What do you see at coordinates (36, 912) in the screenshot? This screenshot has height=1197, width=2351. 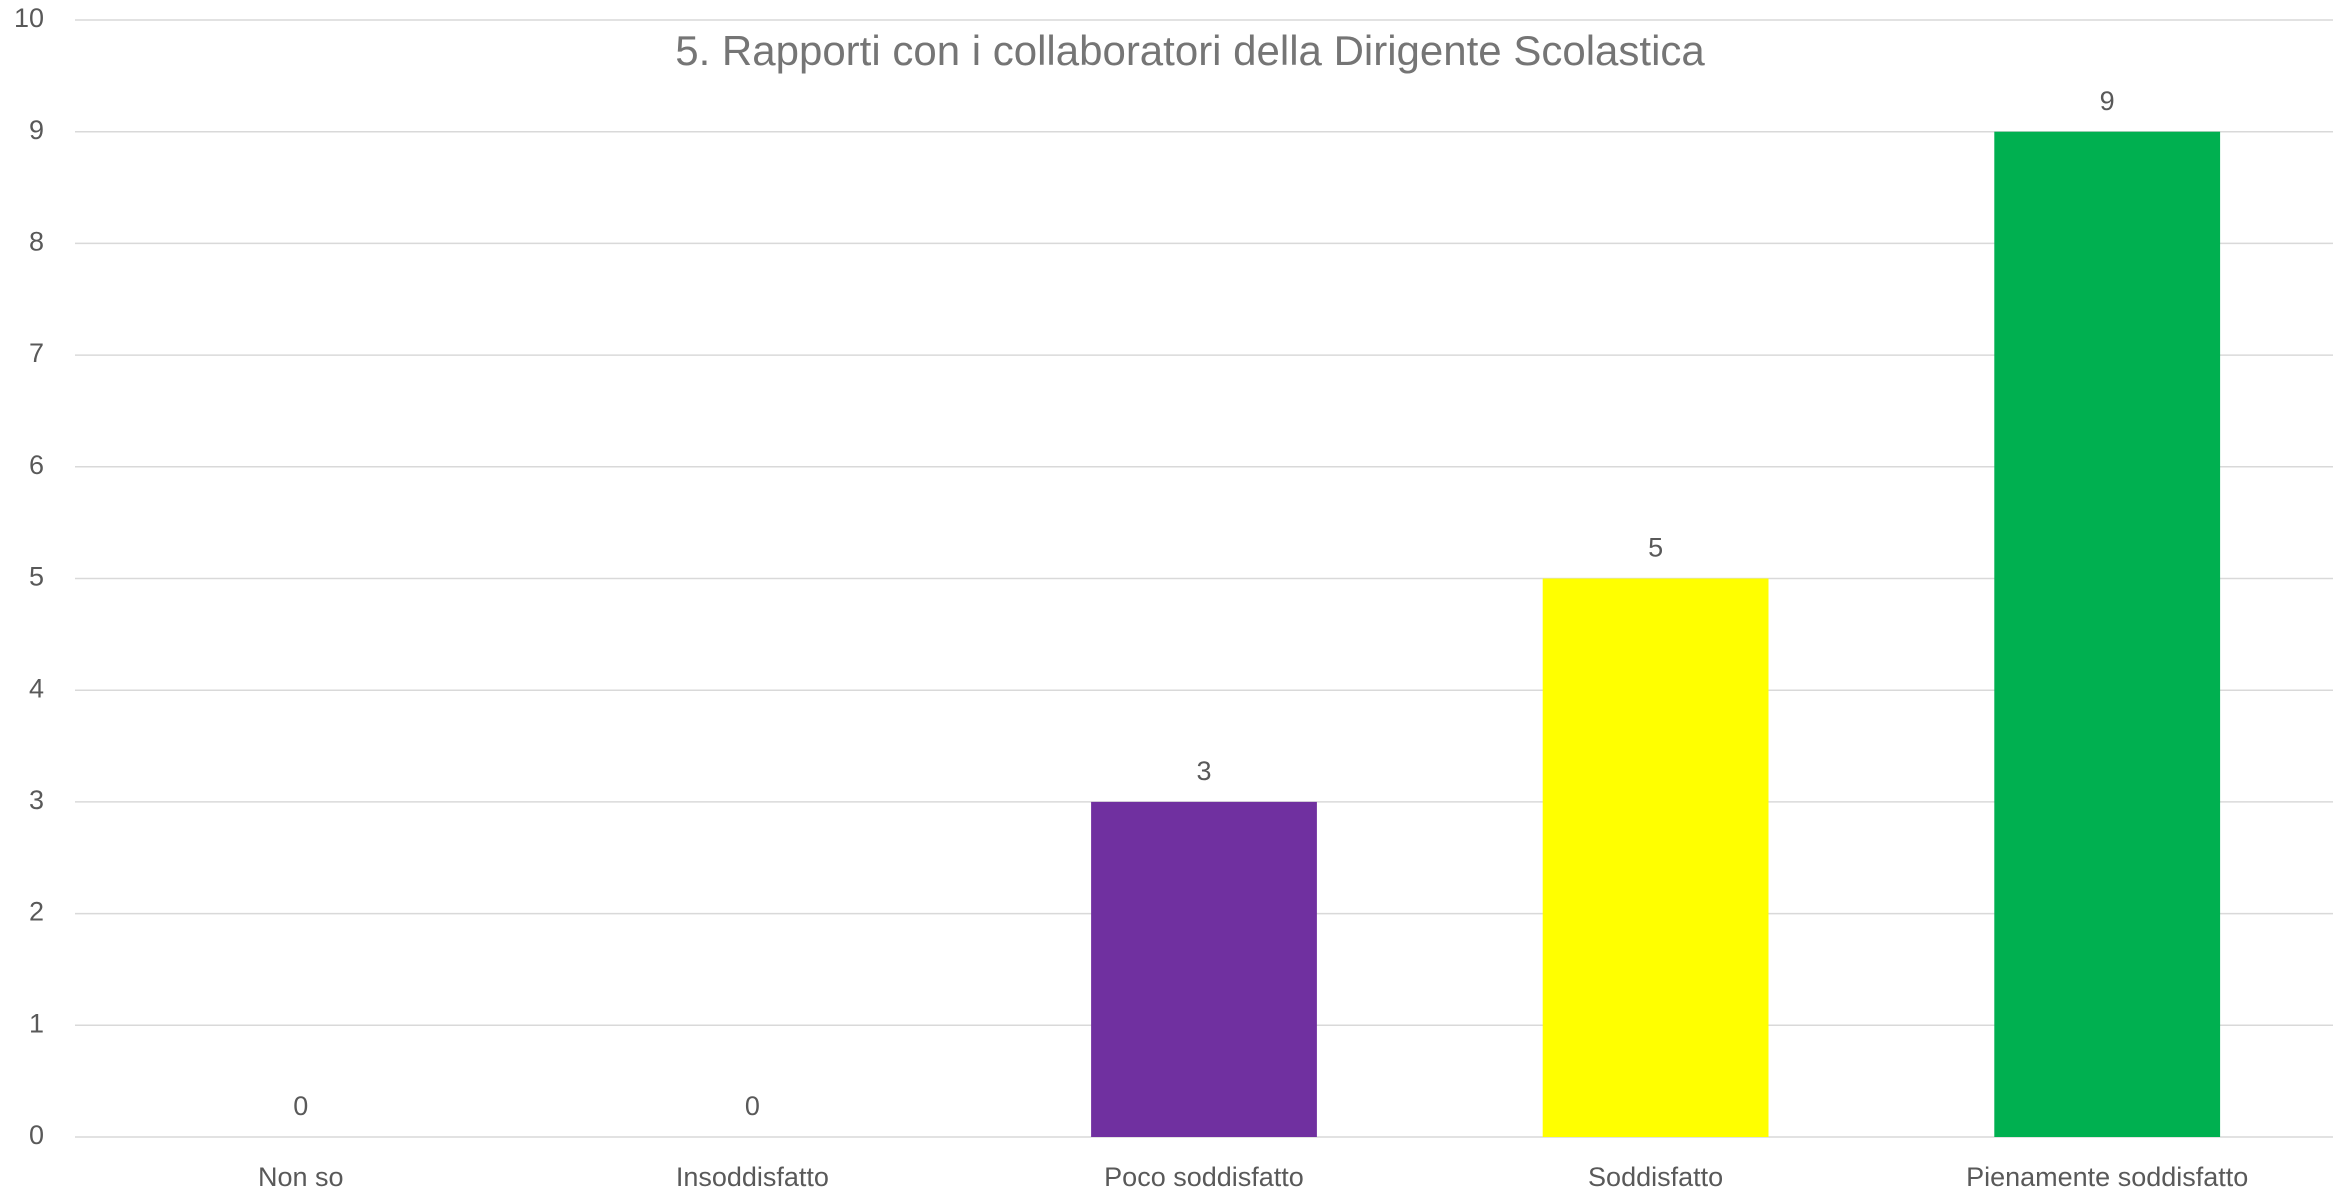 I see `y-tick-label: 2` at bounding box center [36, 912].